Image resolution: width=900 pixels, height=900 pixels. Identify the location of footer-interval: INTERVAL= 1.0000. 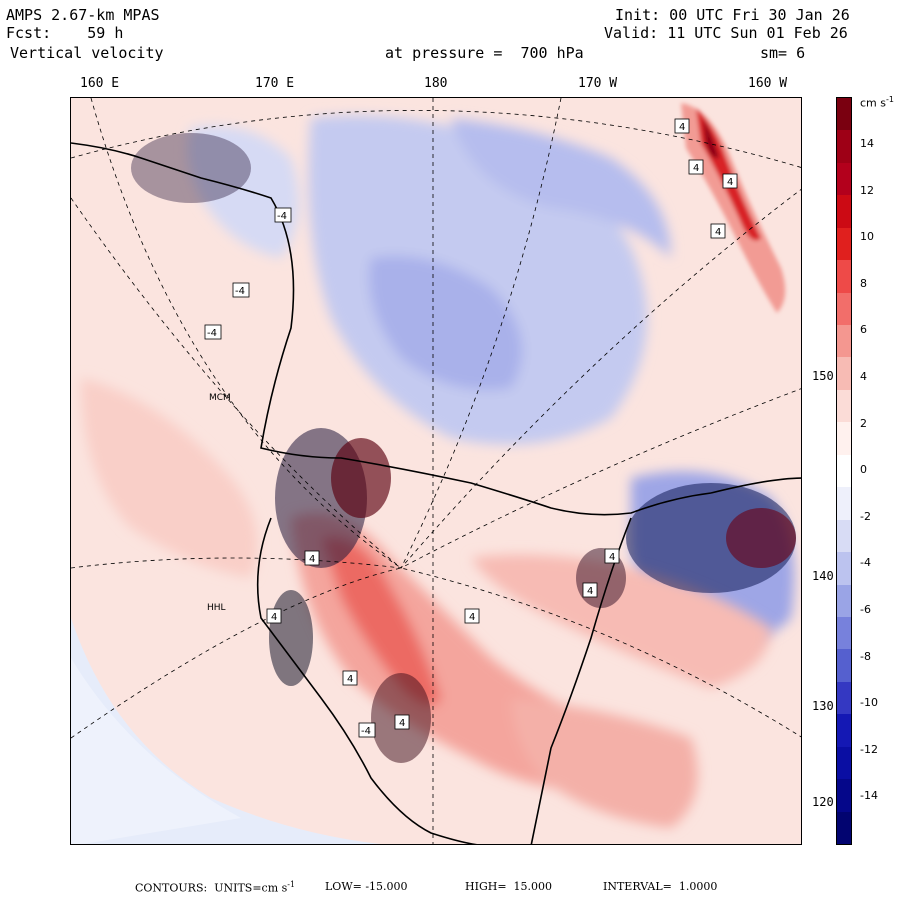
(660, 886).